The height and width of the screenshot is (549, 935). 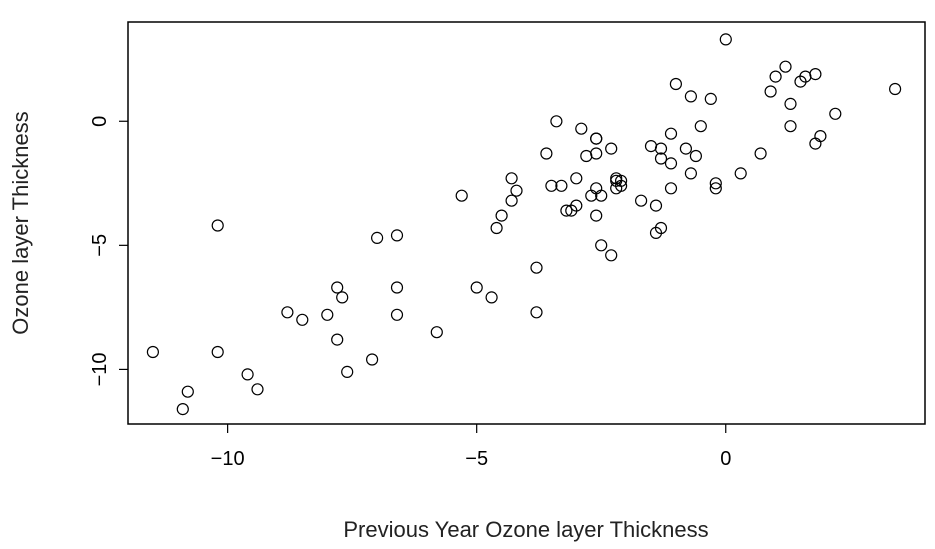 I want to click on y-tick-label: −10, so click(x=100, y=369).